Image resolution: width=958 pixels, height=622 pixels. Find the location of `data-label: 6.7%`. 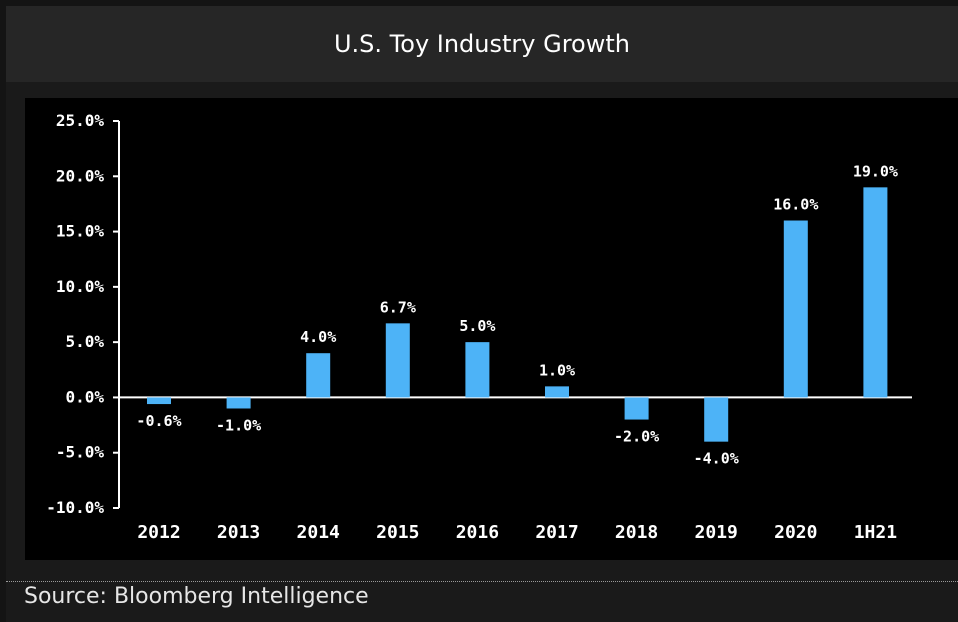

data-label: 6.7% is located at coordinates (398, 307).